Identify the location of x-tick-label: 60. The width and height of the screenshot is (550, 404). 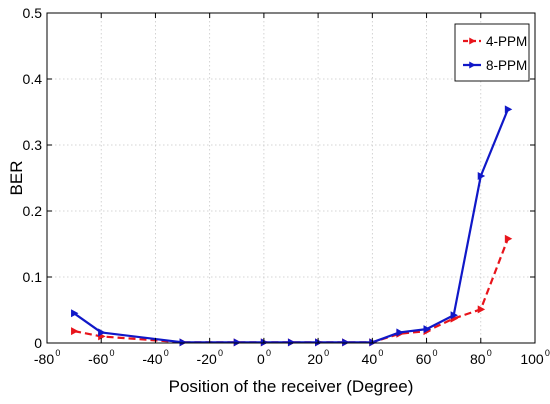
(424, 359).